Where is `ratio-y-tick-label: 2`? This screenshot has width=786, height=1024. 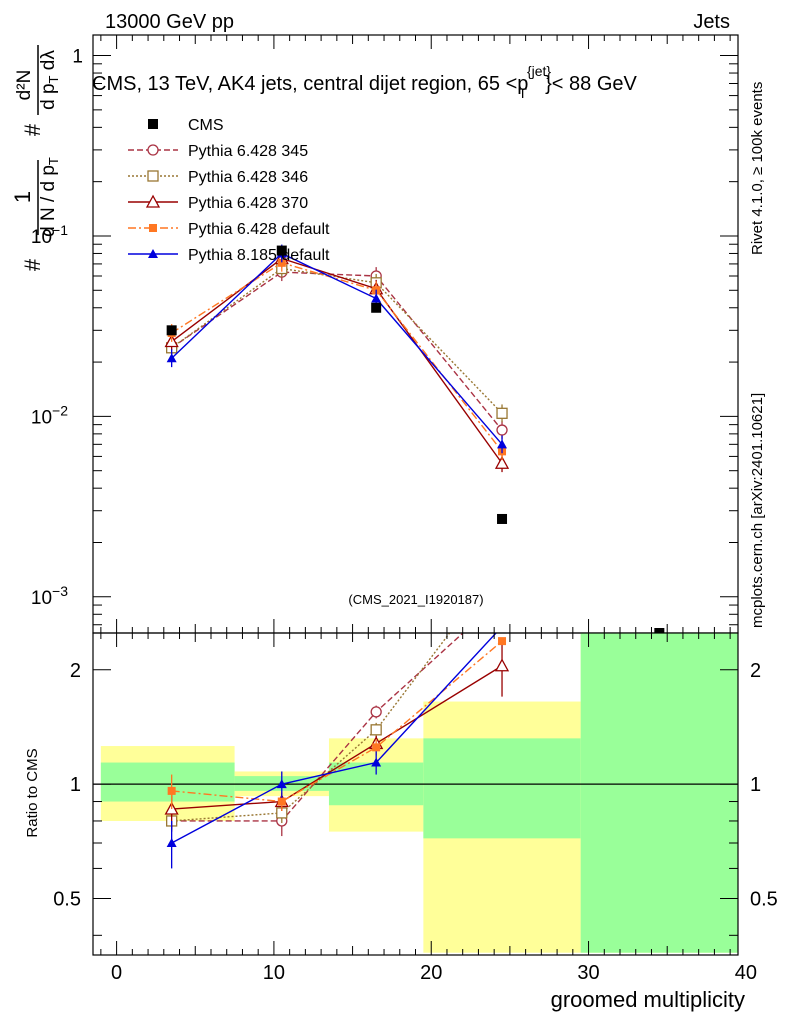
ratio-y-tick-label: 2 is located at coordinates (75, 671).